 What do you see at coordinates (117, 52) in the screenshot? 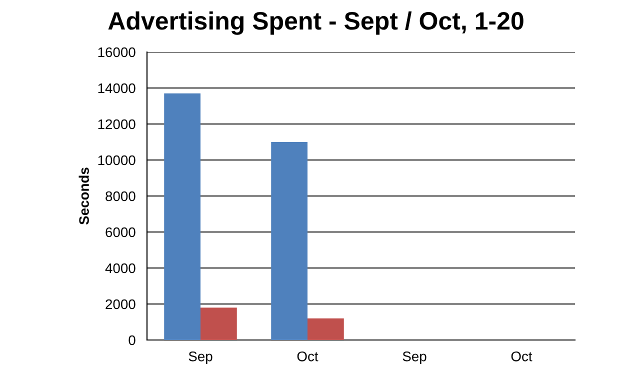
I see `y-tick-label: 16000` at bounding box center [117, 52].